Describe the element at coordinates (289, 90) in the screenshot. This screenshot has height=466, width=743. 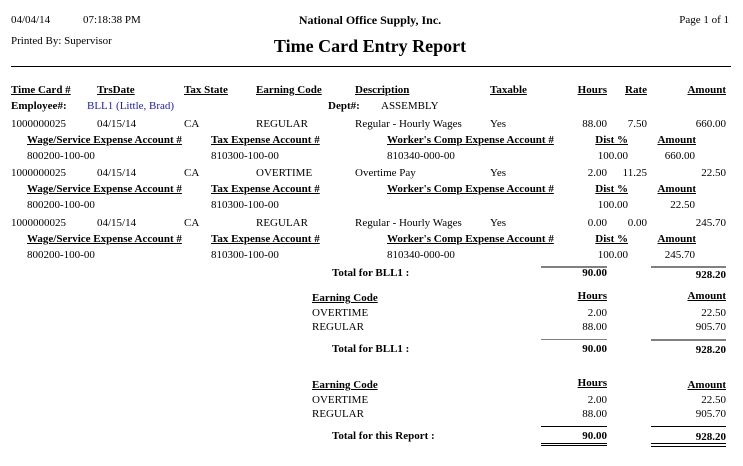
I see `col-earning-code: Earning Code` at that location.